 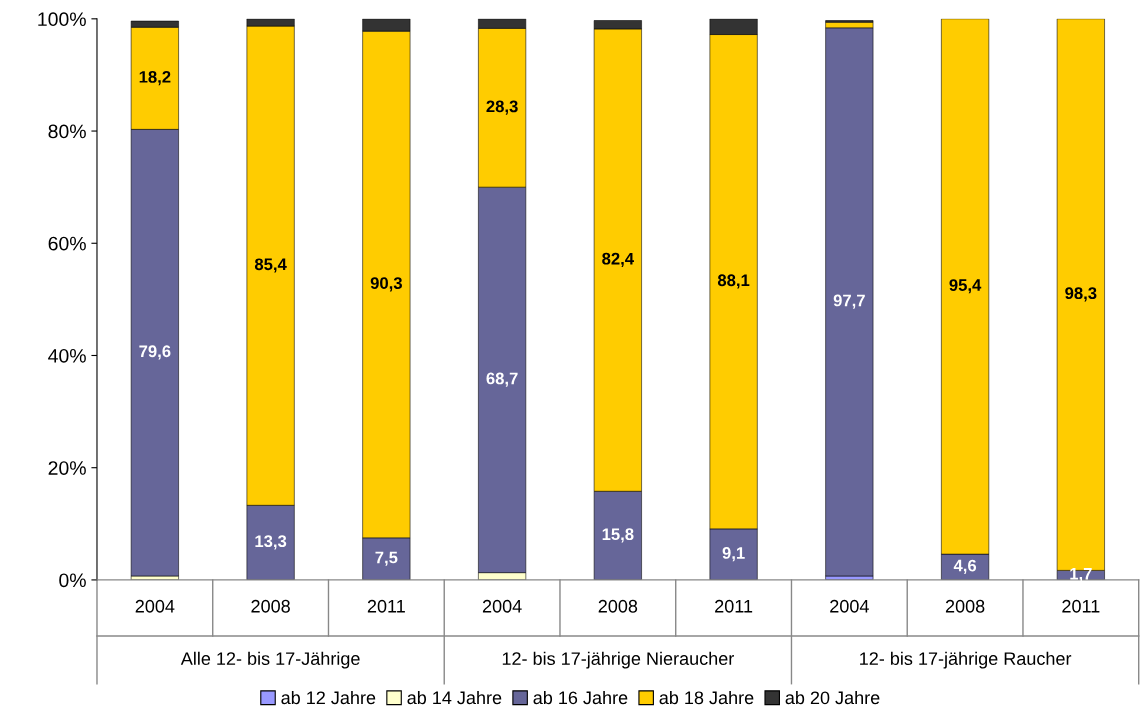 I want to click on data-label: 88,1, so click(x=733, y=281).